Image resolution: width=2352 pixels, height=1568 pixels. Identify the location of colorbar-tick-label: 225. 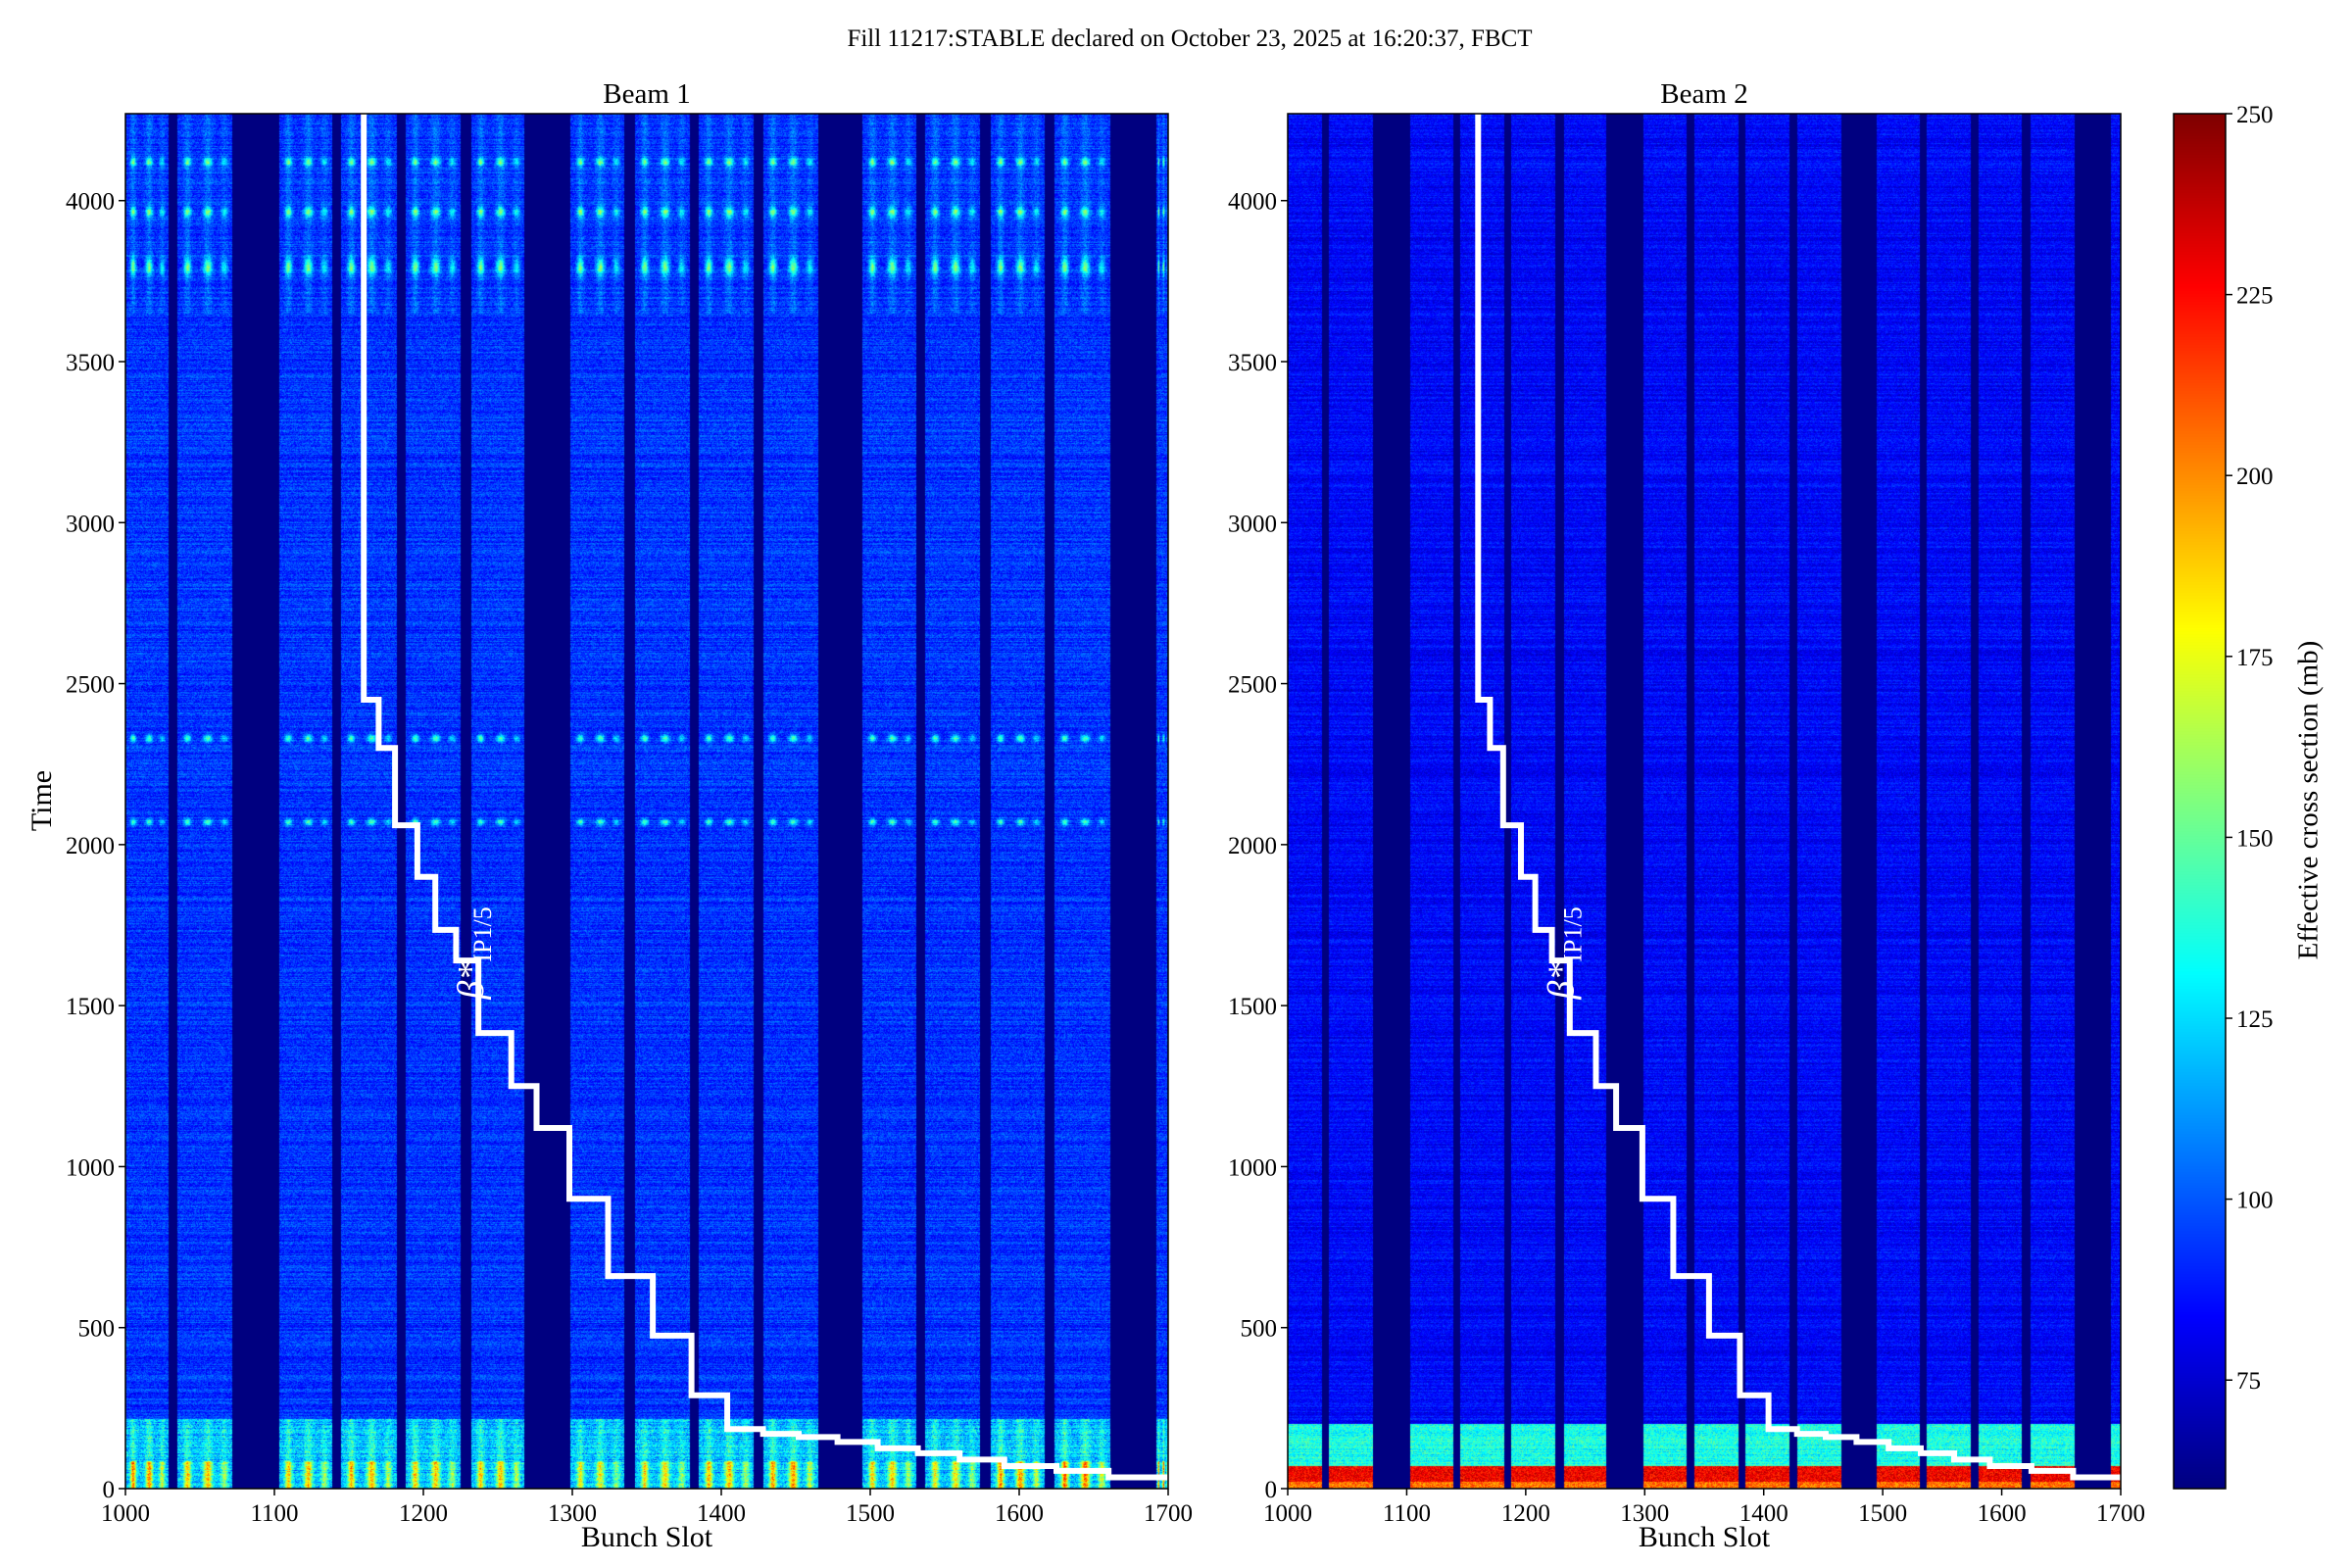
(2255, 296).